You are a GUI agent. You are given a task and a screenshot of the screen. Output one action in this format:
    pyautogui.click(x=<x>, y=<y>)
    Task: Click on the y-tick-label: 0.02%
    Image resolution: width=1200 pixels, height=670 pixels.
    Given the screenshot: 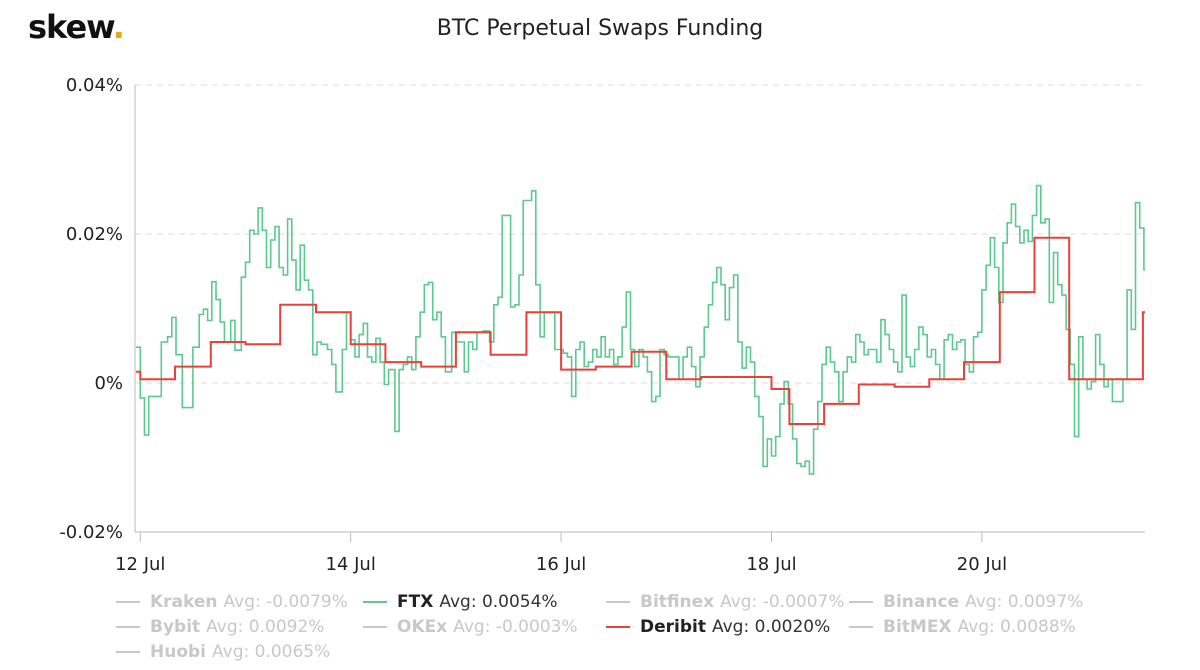 What is the action you would take?
    pyautogui.click(x=94, y=234)
    